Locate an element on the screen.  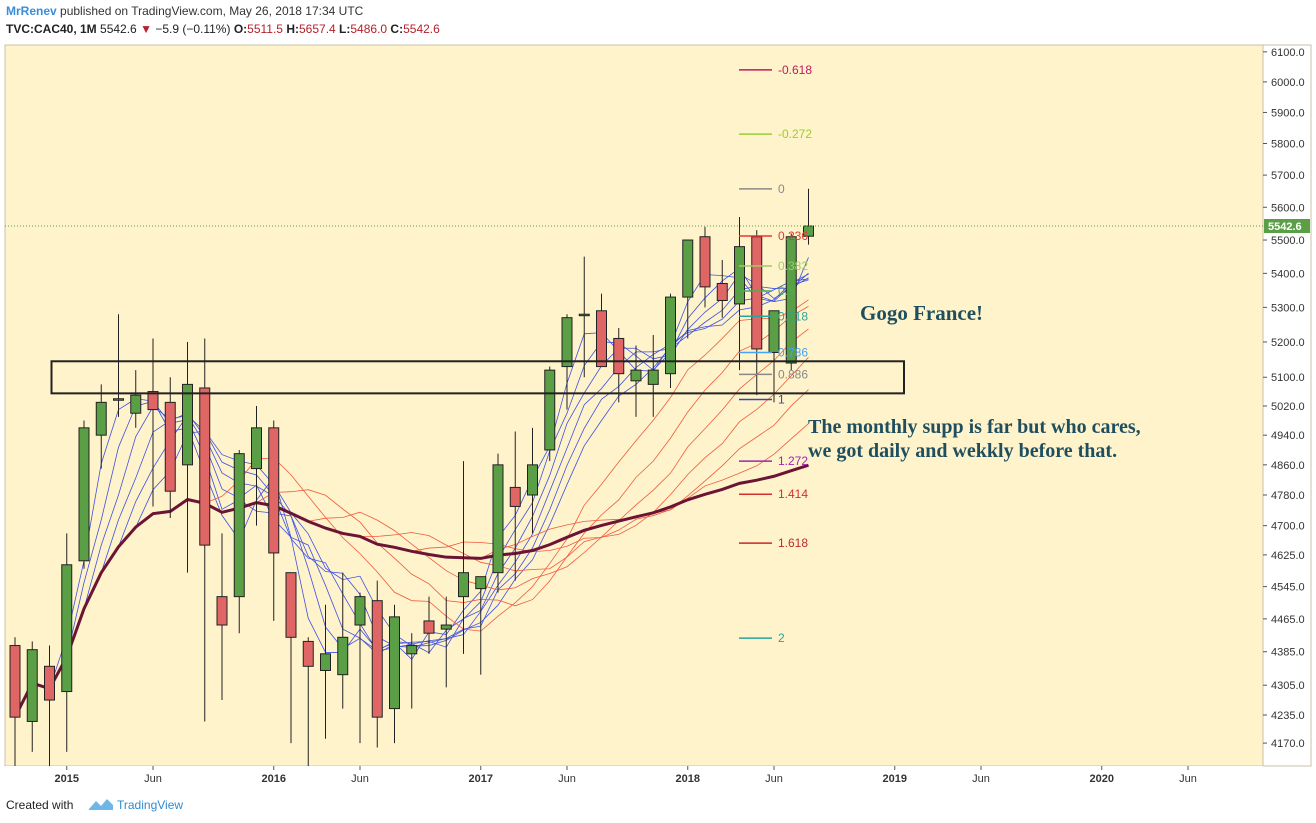
y-tick-label: 6000.0 is located at coordinates (1288, 83).